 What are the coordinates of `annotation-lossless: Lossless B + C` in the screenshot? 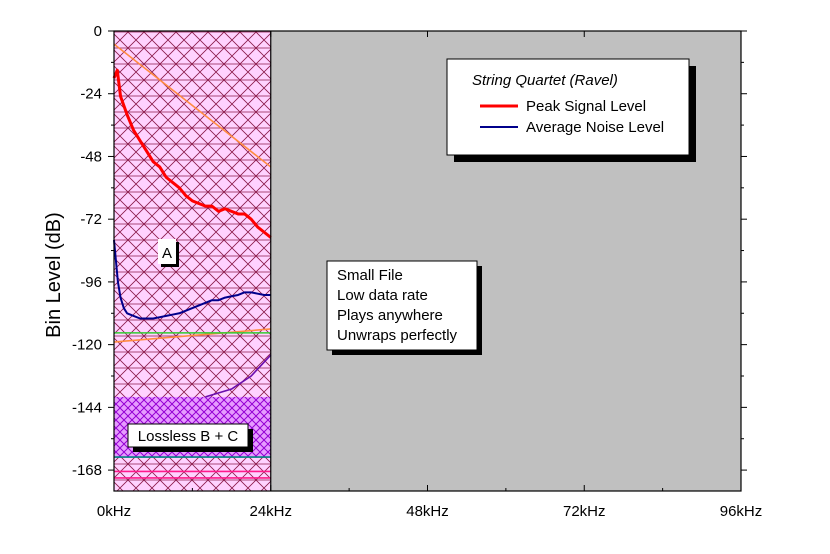 It's located at (190, 437).